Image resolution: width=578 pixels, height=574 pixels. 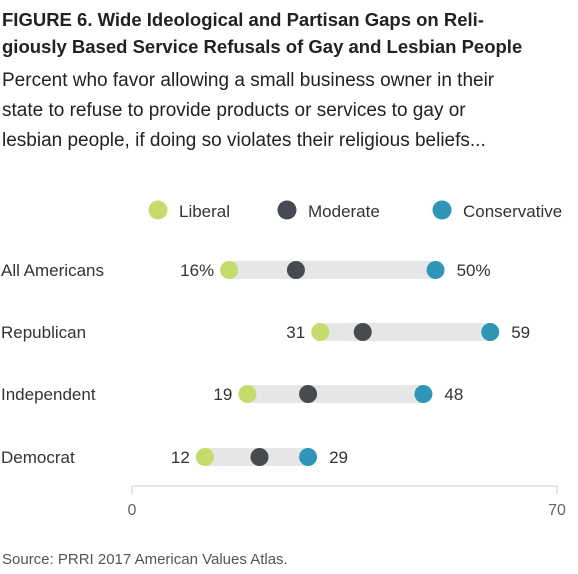 What do you see at coordinates (158, 210) in the screenshot?
I see `legend-swatch-liberal` at bounding box center [158, 210].